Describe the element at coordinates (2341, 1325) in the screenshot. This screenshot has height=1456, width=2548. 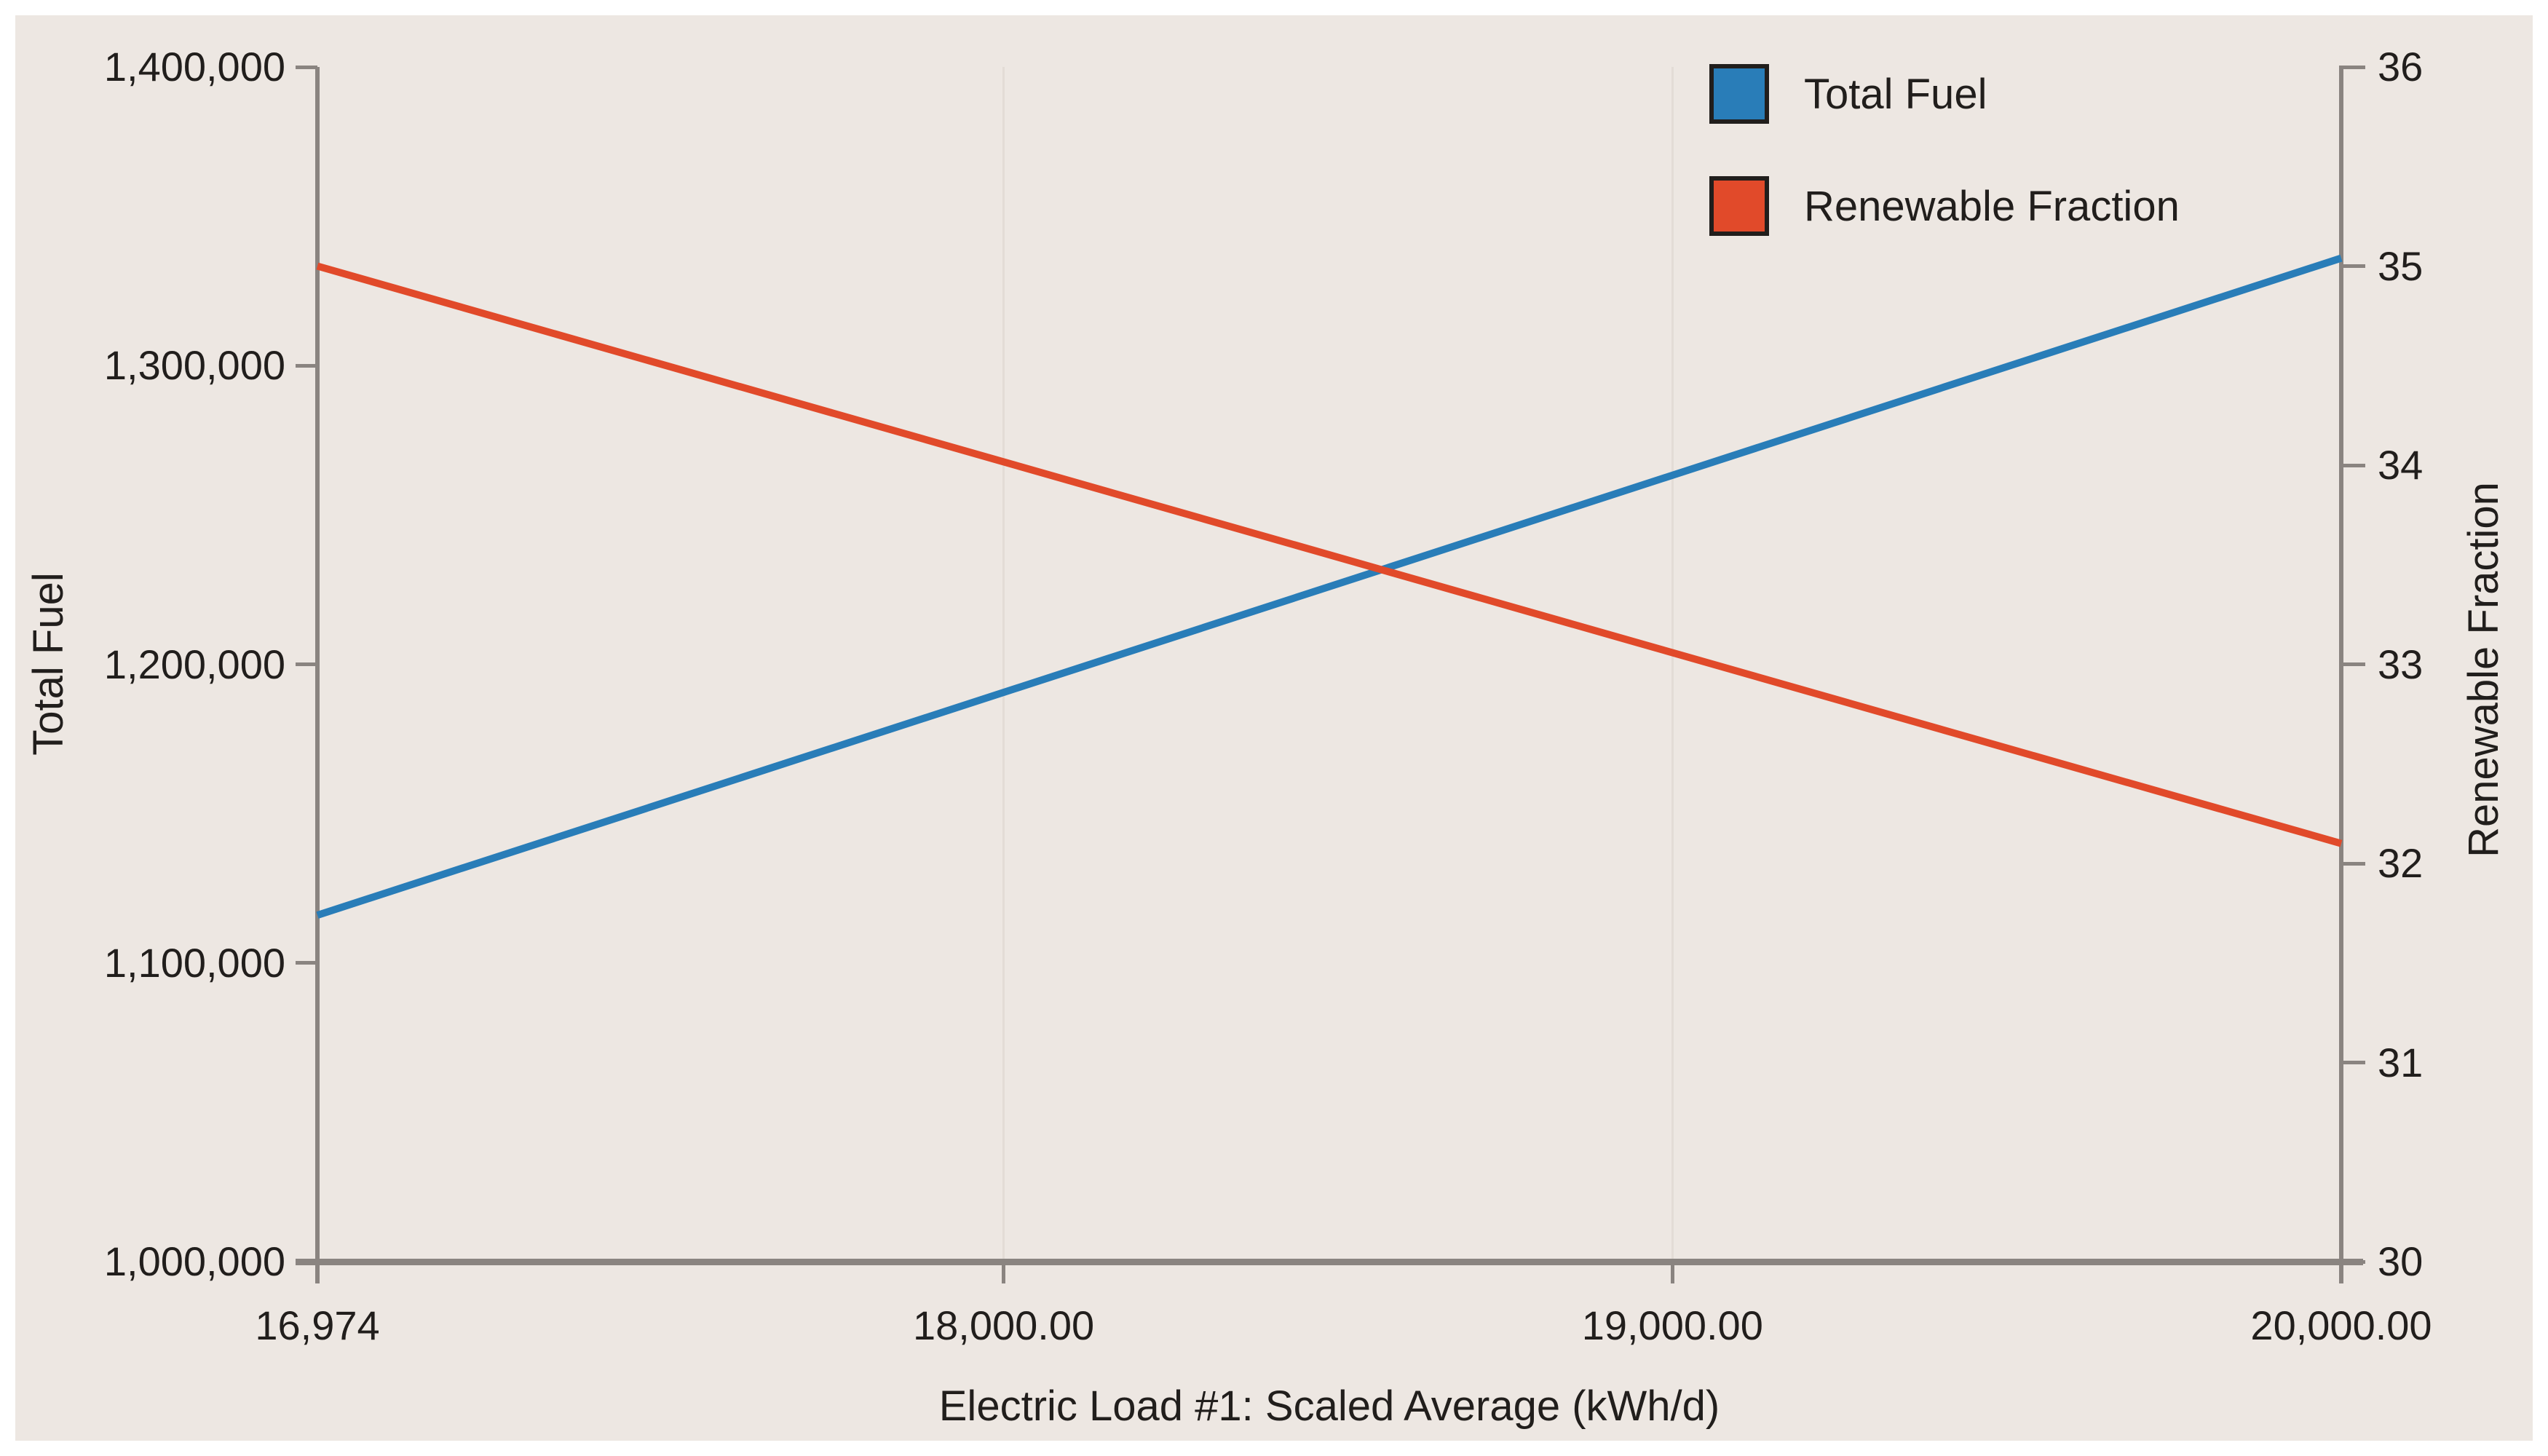
I see `x-tick-label: 20,000.00` at that location.